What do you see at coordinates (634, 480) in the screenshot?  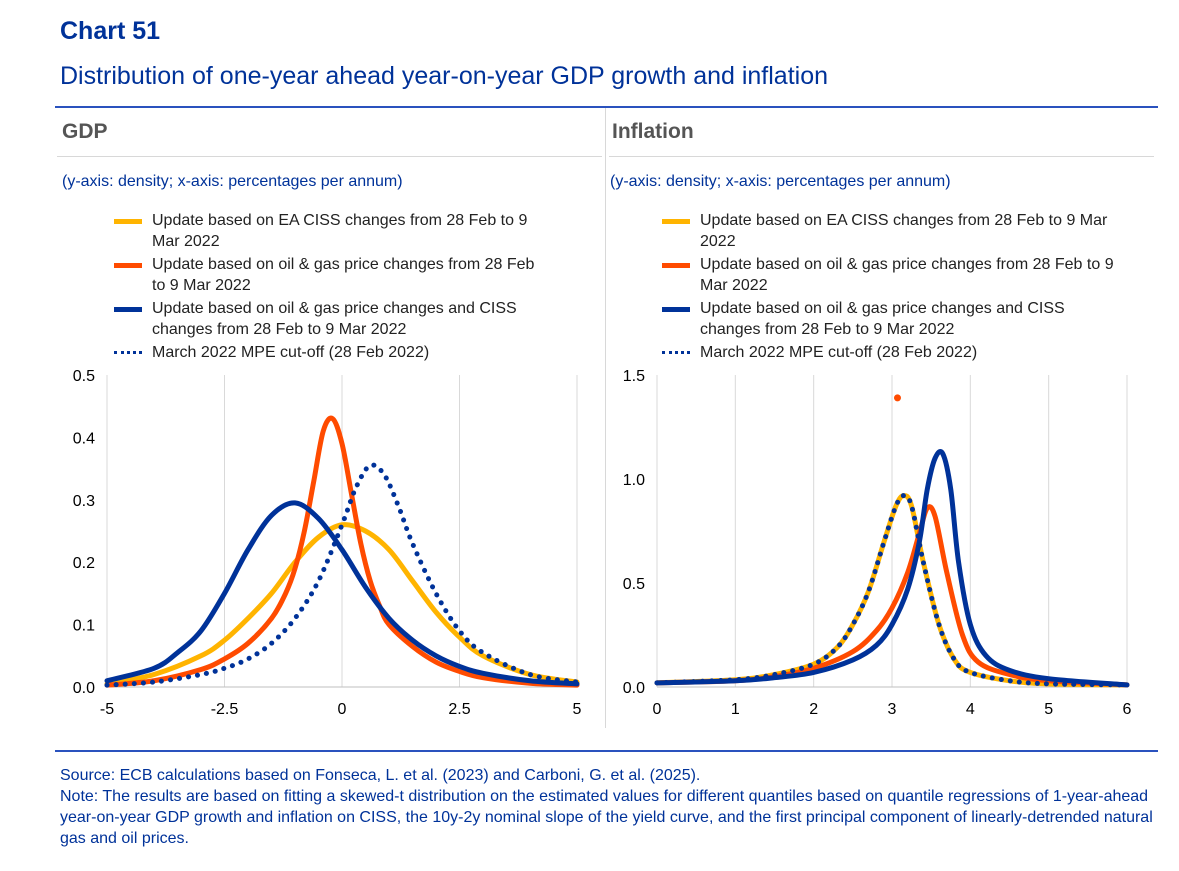 I see `inflation-y-tick-label: 1.0` at bounding box center [634, 480].